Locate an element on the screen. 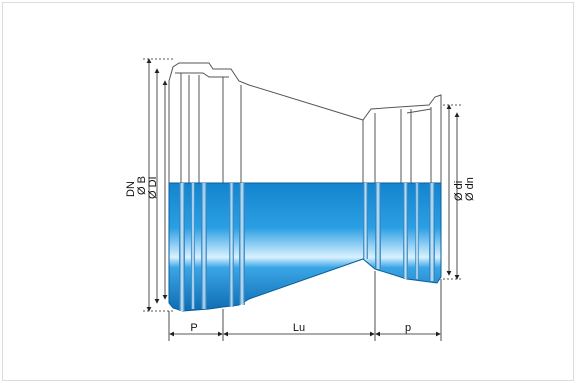 The image size is (578, 383). bottom-dimensions is located at coordinates (305, 306).